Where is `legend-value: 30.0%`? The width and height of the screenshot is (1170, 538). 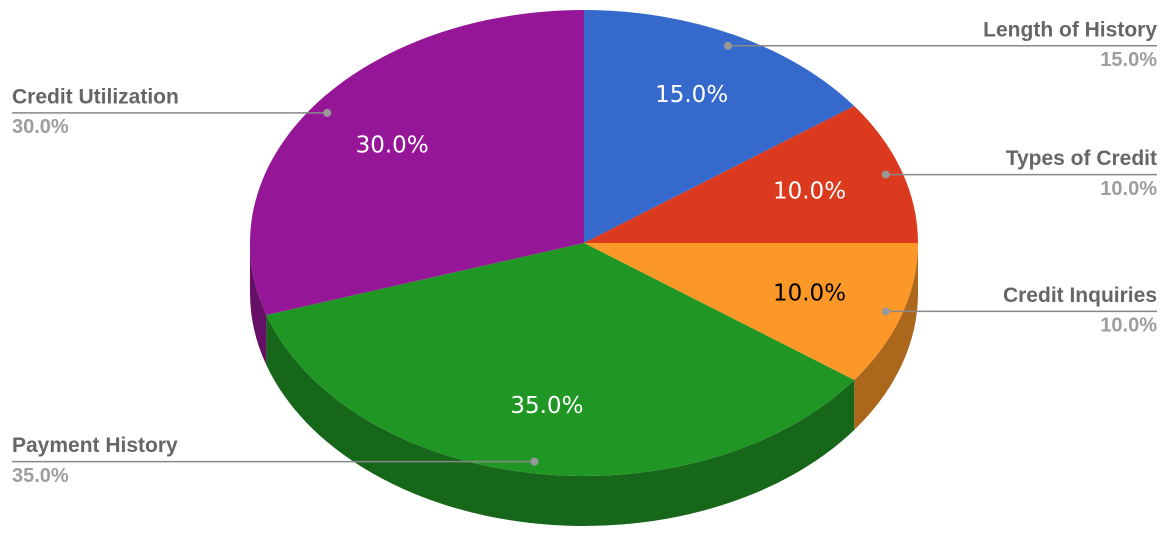 legend-value: 30.0% is located at coordinates (40, 127).